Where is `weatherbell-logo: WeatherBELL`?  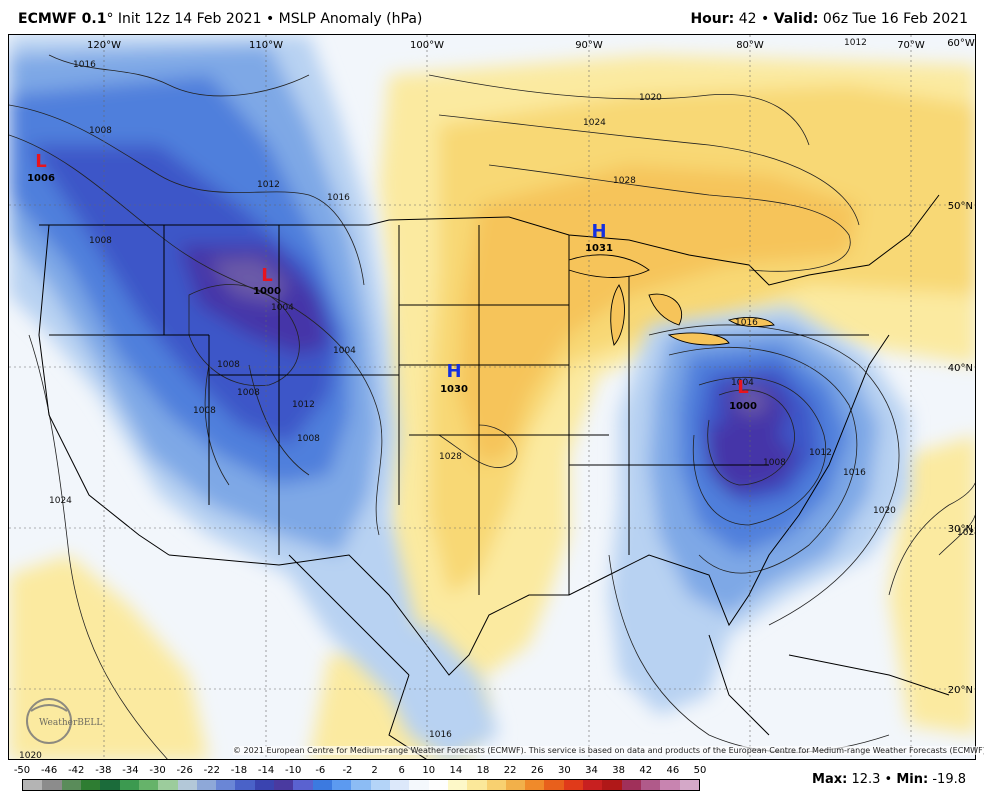
weatherbell-logo: WeatherBELL is located at coordinates (64, 721).